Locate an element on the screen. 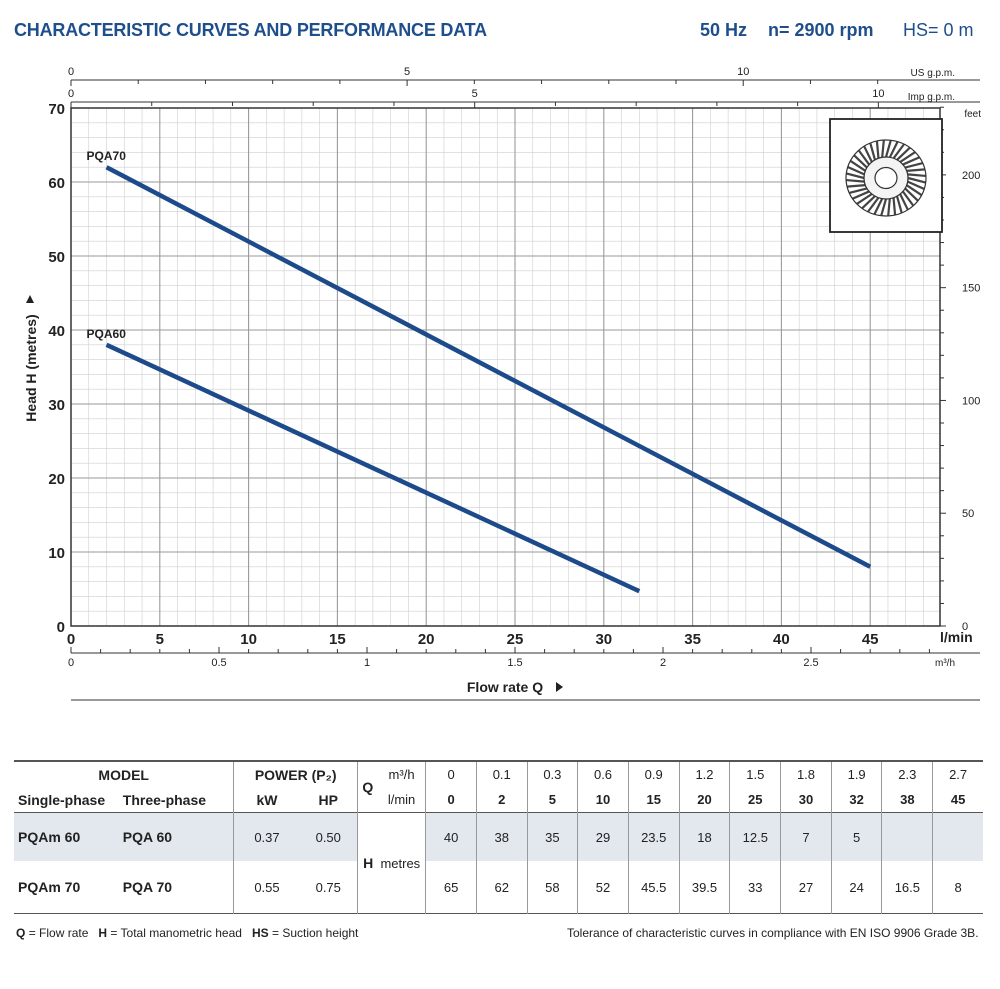  metres-unit: metres is located at coordinates (400, 863).